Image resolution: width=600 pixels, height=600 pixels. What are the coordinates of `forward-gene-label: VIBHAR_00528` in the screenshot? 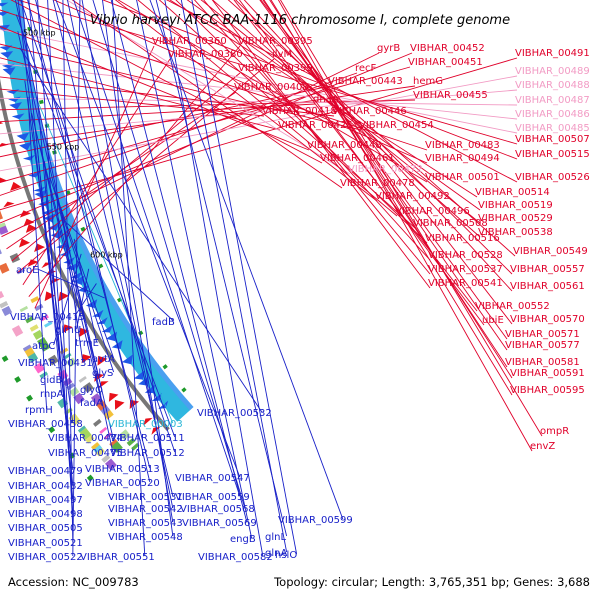 It's located at (465, 255).